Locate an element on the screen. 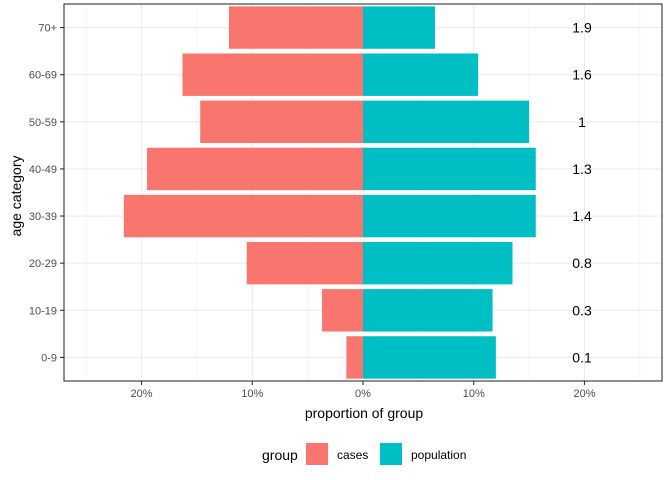 The height and width of the screenshot is (480, 672). ratio-label: 1.3 is located at coordinates (582, 169).